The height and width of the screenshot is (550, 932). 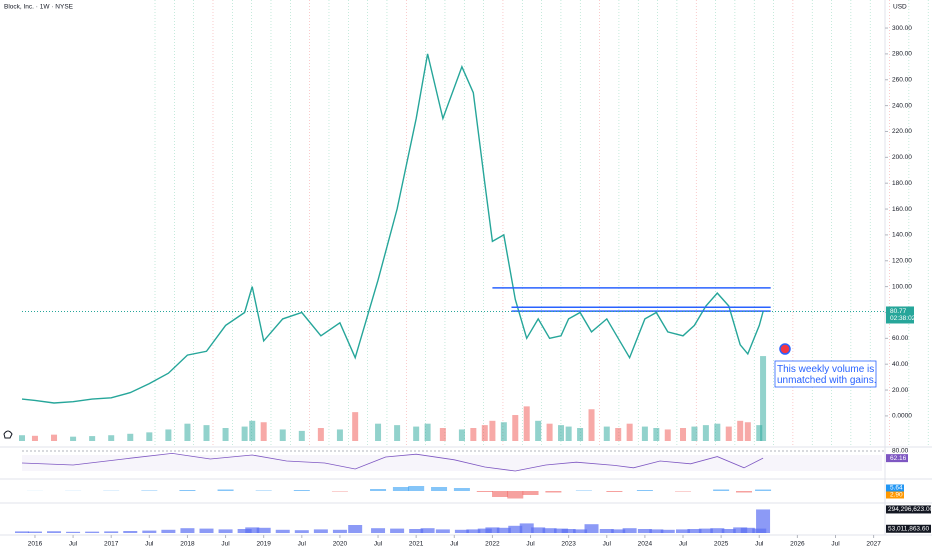 What do you see at coordinates (898, 311) in the screenshot?
I see `last-price-label: 80.77` at bounding box center [898, 311].